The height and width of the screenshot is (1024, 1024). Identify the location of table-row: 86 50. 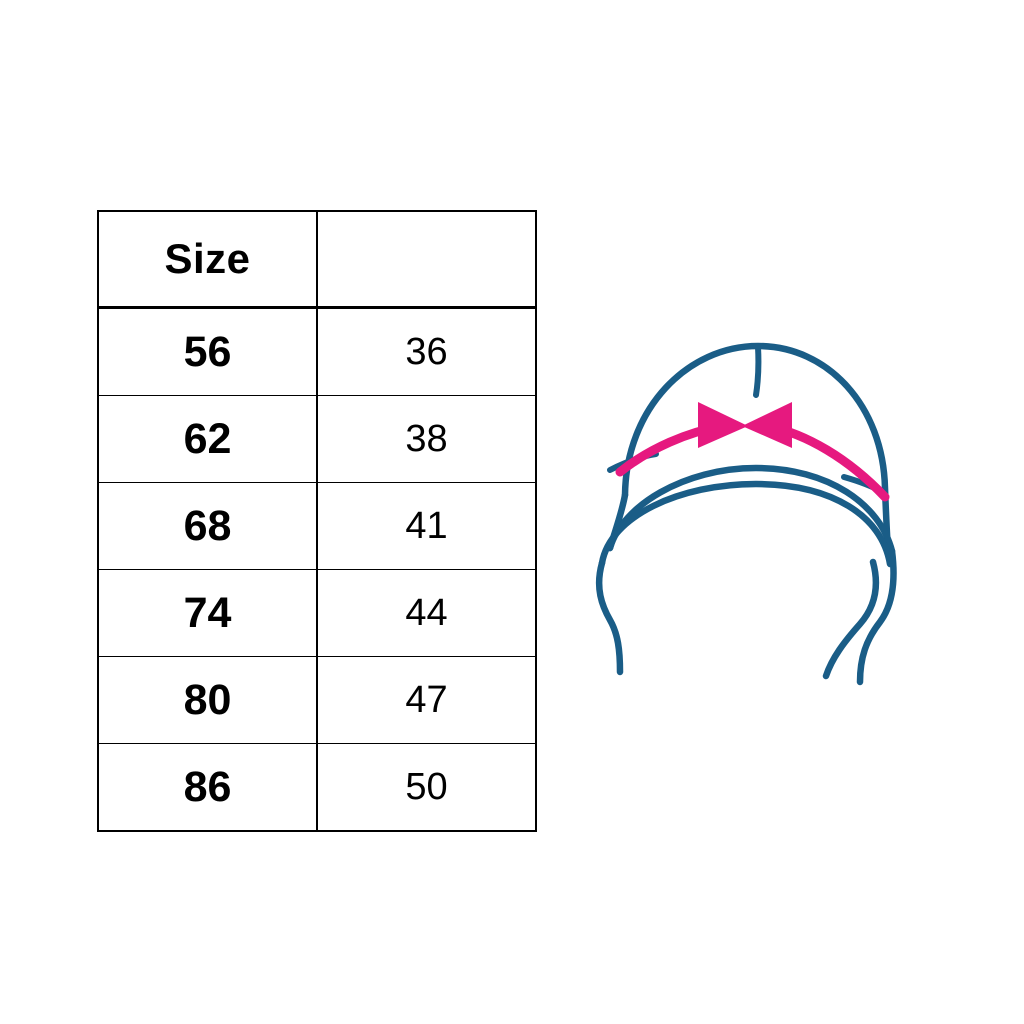
(317, 787).